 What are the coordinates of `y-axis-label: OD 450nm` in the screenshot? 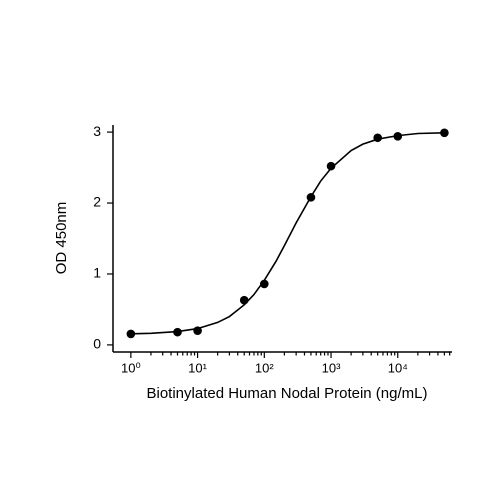 It's located at (61, 238).